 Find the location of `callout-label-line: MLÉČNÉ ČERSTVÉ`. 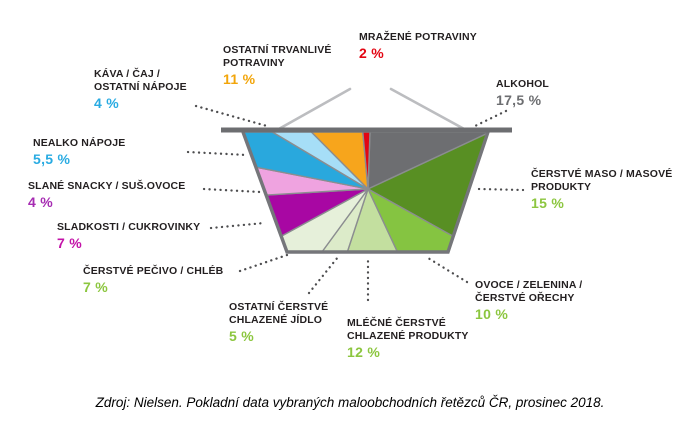

callout-label-line: MLÉČNÉ ČERSTVÉ is located at coordinates (396, 323).